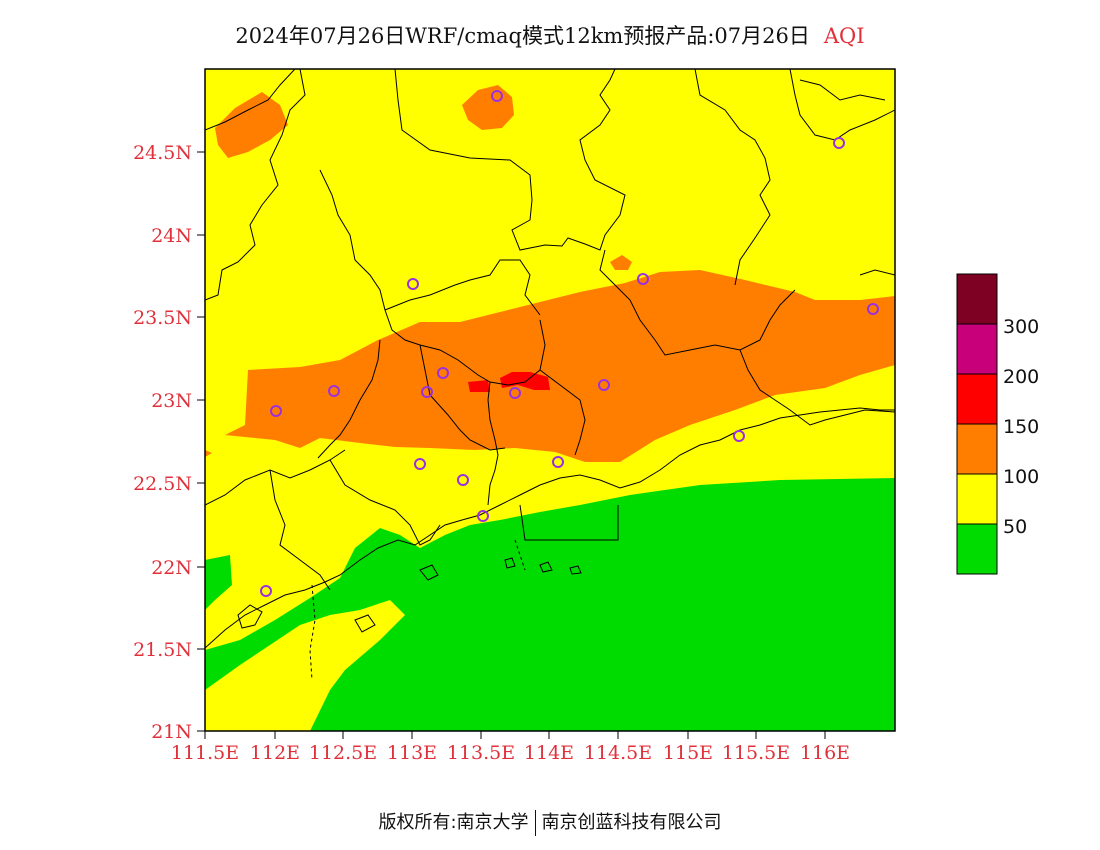 The image size is (1100, 850). Describe the element at coordinates (977, 499) in the screenshot. I see `legend-swatch-moderate` at that location.